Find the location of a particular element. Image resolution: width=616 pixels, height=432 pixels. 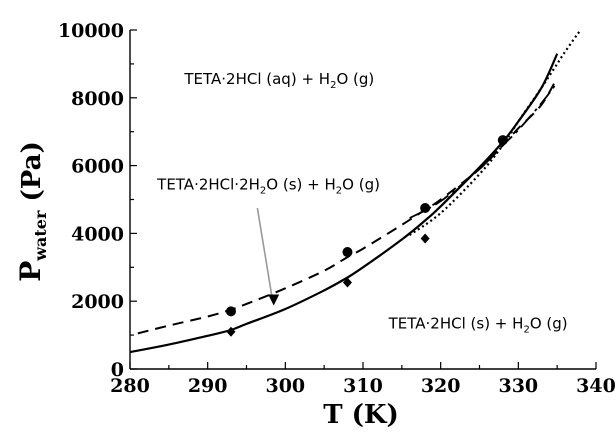

series-line-long-dash-dot is located at coordinates (483, 150).